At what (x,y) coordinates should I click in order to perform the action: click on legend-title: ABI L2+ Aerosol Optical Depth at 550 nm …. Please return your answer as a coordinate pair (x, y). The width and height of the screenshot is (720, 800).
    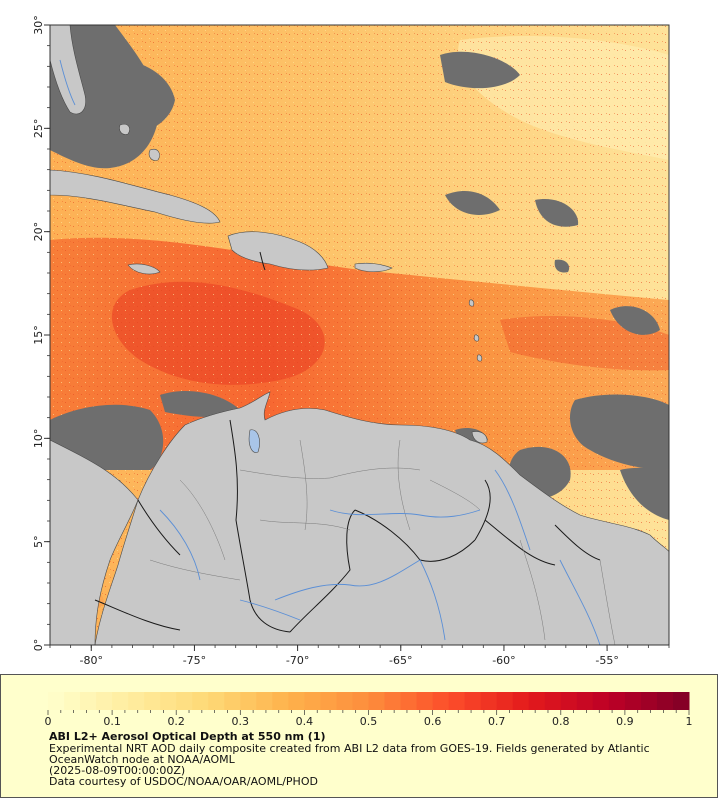
    Looking at the image, I should click on (187, 736).